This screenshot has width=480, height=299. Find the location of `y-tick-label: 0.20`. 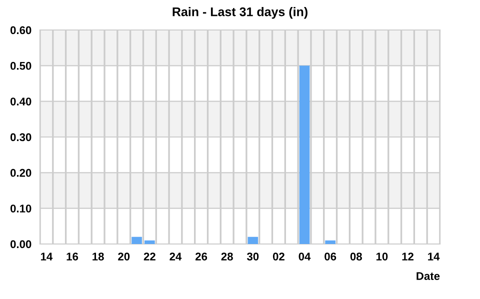

y-tick-label: 0.20 is located at coordinates (21, 172).